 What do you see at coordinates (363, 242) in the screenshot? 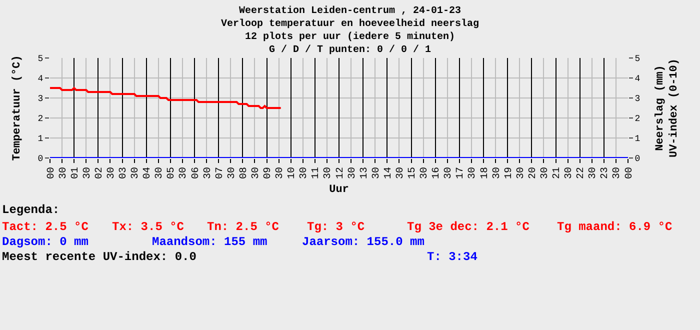
I see `text: Jaarsom: 155.0 mm` at bounding box center [363, 242].